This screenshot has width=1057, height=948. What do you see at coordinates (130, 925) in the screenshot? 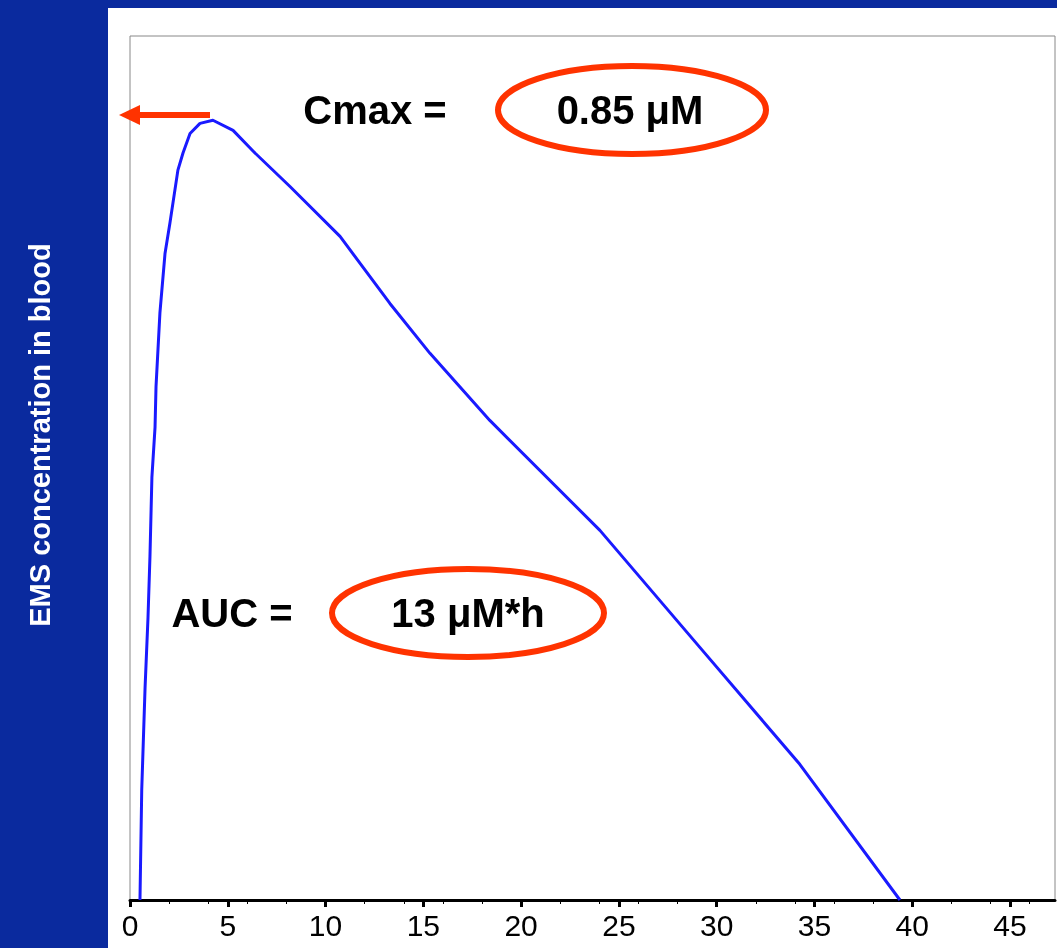
I see `x-tick-label: 0` at bounding box center [130, 925].